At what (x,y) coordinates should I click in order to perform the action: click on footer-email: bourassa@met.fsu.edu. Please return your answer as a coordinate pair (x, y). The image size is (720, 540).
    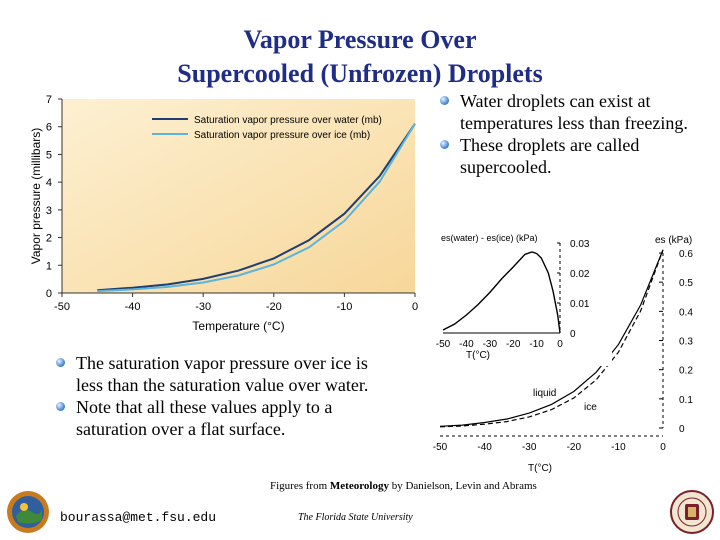
    Looking at the image, I should click on (138, 517).